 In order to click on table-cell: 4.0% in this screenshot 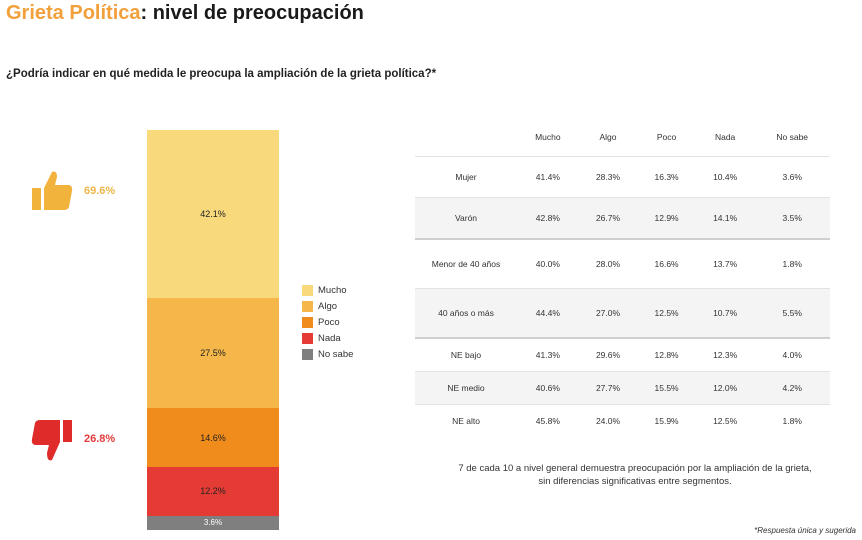, I will do `click(792, 354)`.